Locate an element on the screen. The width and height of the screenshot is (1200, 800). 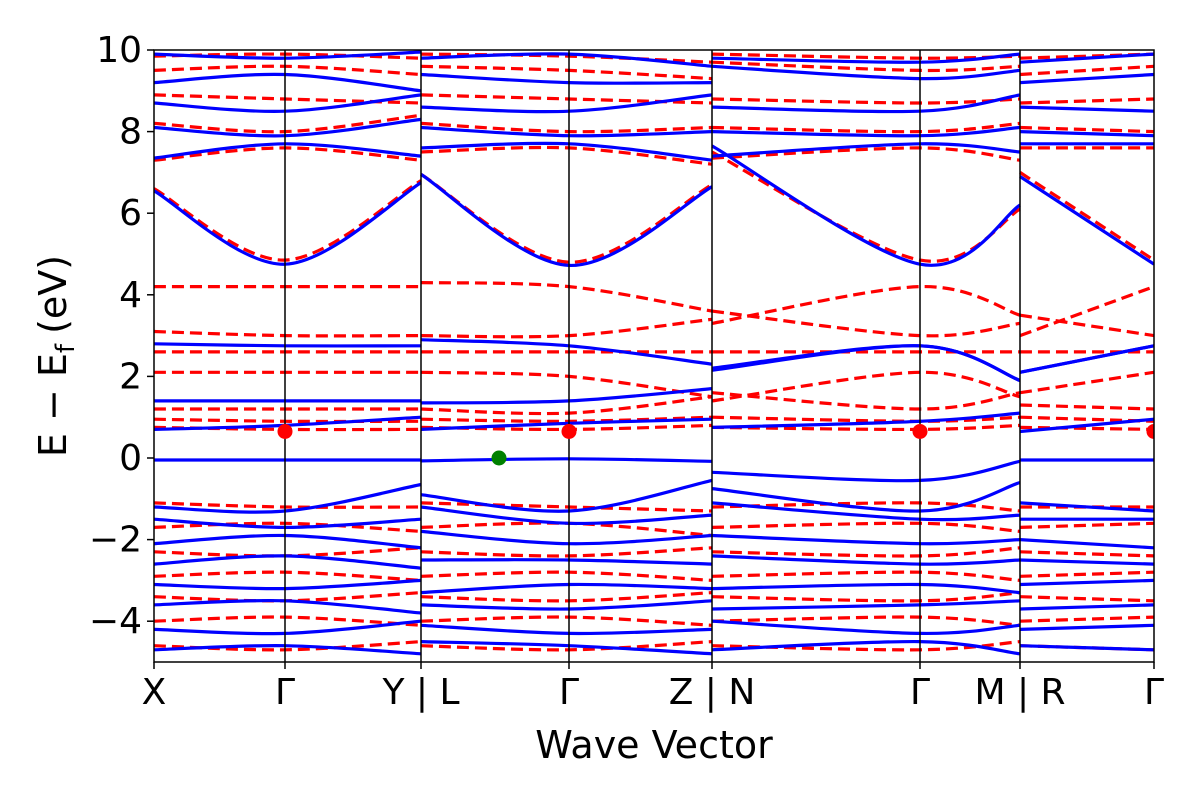
y-tick-label: 8 is located at coordinates (130, 132).